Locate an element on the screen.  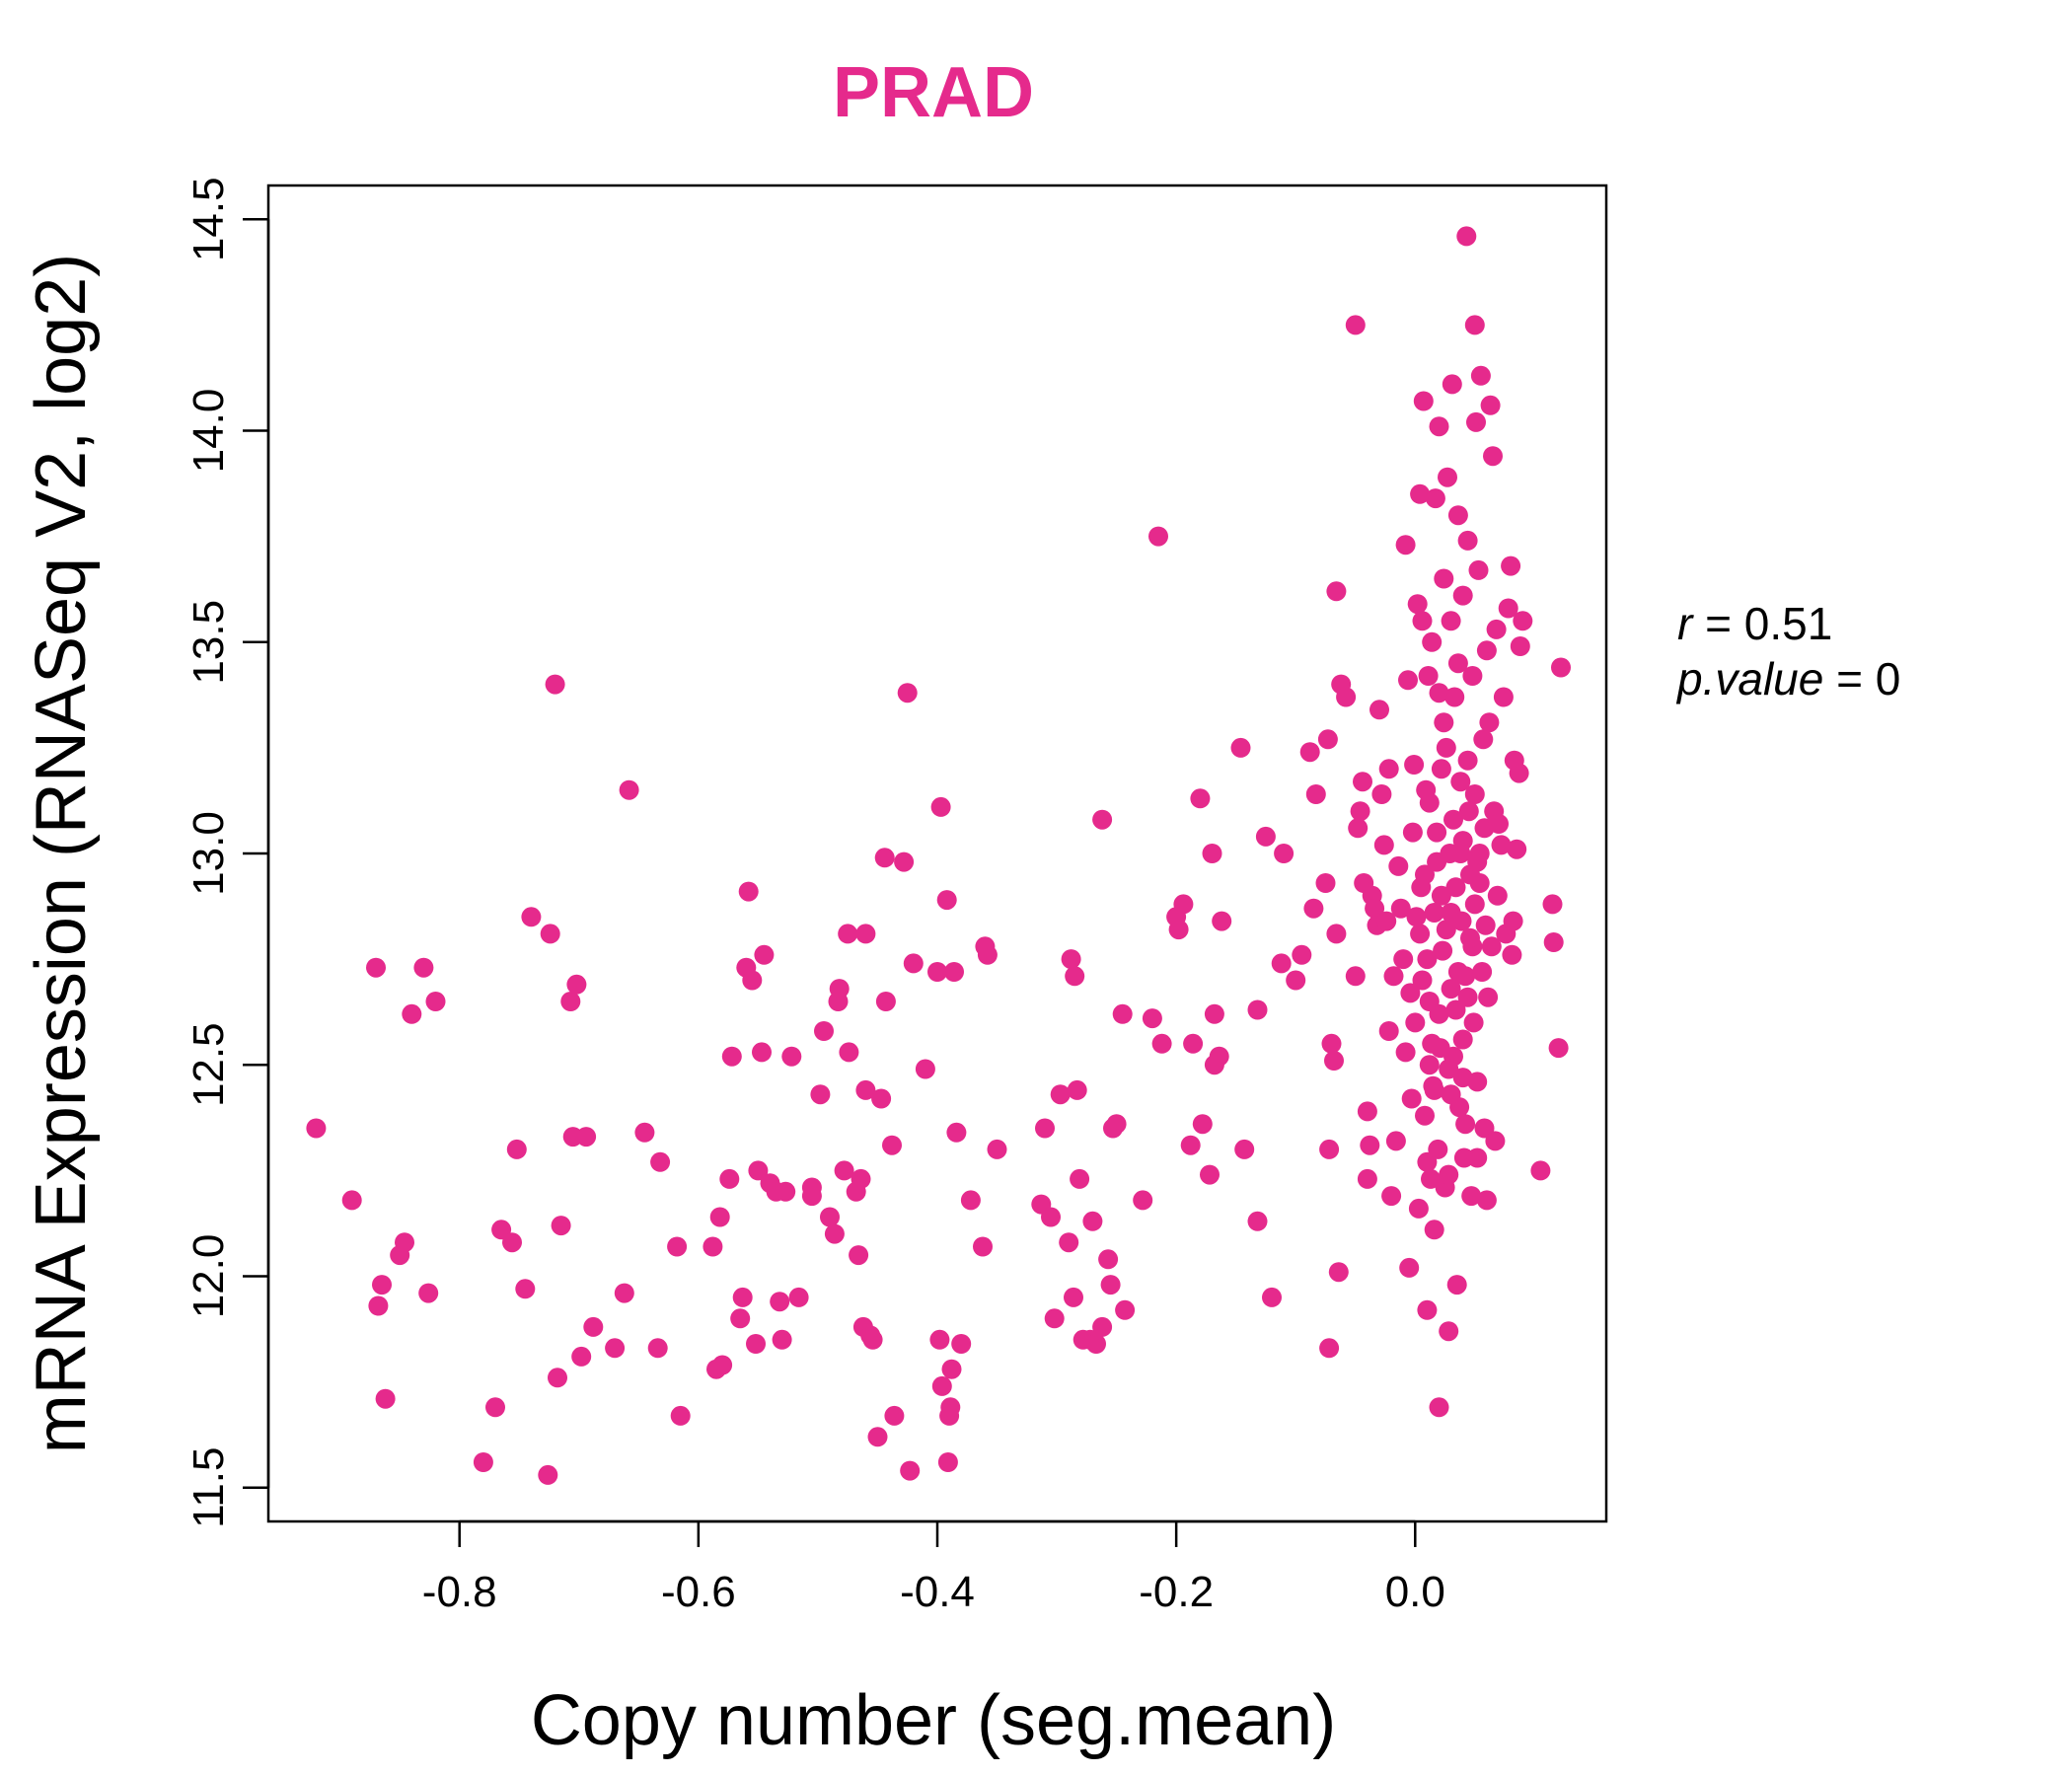
y-tick-label: 13.0 is located at coordinates (209, 854).